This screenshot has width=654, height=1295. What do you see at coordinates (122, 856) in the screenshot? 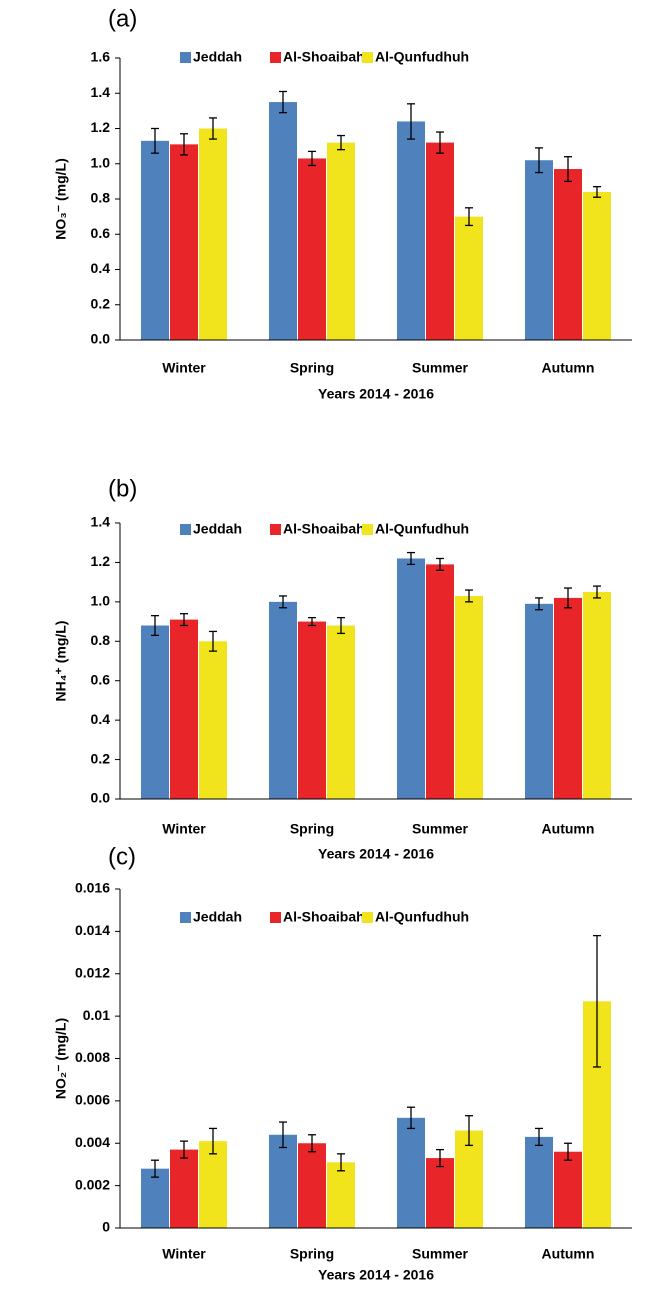
I see `panel-label: (c)` at bounding box center [122, 856].